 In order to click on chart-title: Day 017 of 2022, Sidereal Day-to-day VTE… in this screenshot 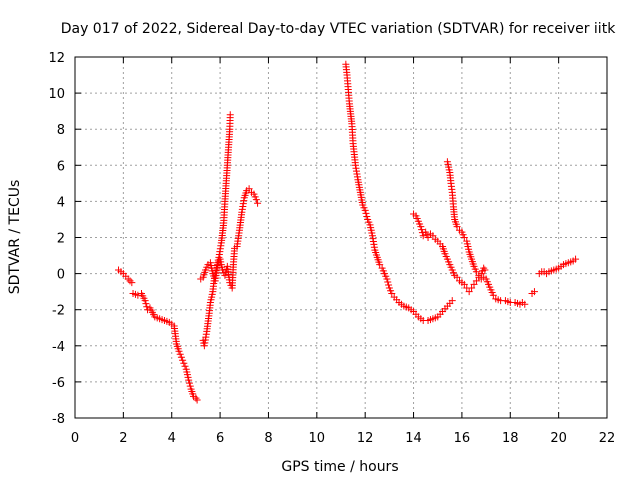, I will do `click(338, 29)`.